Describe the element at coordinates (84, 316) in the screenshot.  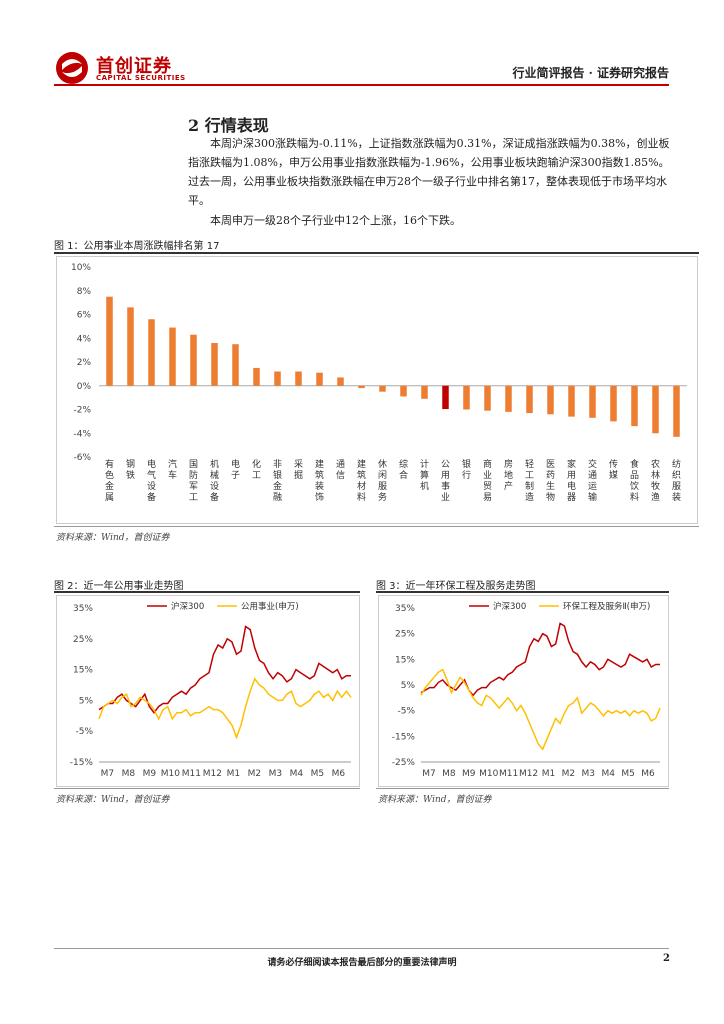
I see `y-tick-label: 6%` at that location.